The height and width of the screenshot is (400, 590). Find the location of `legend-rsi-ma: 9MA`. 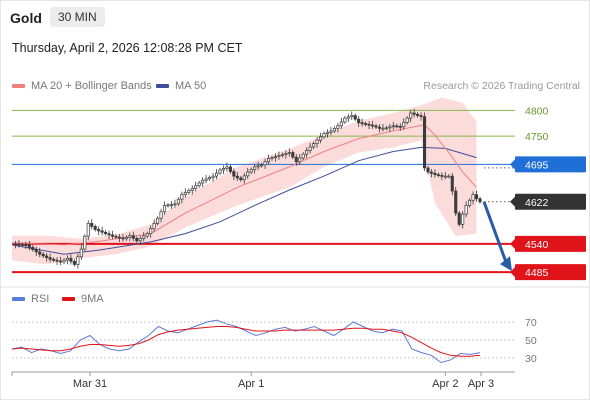

legend-rsi-ma: 9MA is located at coordinates (83, 299).